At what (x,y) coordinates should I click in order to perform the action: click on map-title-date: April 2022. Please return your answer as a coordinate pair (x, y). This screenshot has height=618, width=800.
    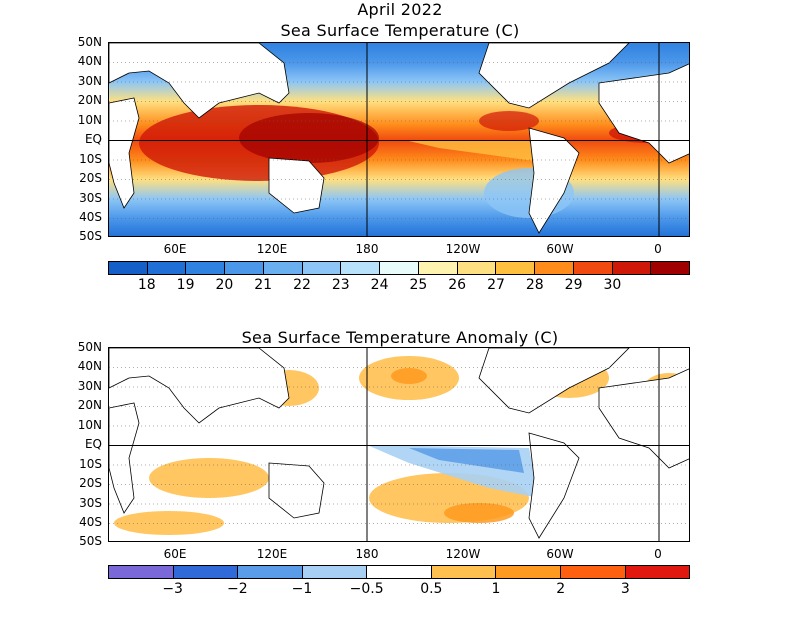
    Looking at the image, I should click on (400, 9).